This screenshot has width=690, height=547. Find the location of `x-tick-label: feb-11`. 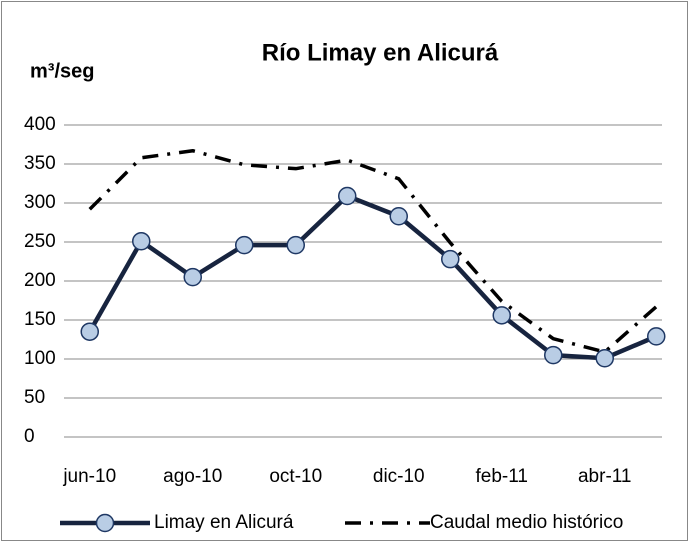

x-tick-label: feb-11 is located at coordinates (502, 476).